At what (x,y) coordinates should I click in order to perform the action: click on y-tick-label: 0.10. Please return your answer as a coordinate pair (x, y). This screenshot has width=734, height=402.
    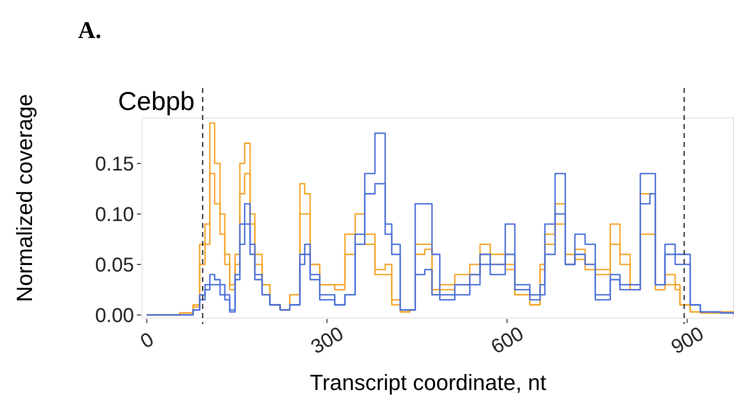
    Looking at the image, I should click on (114, 215).